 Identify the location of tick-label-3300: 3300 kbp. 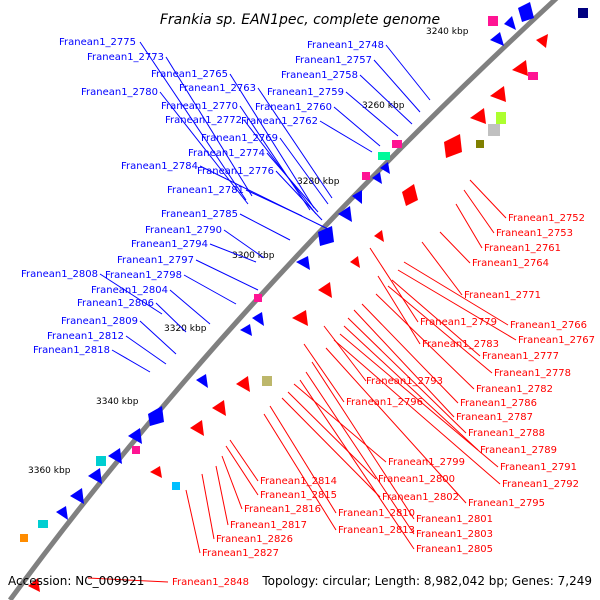
(253, 256).